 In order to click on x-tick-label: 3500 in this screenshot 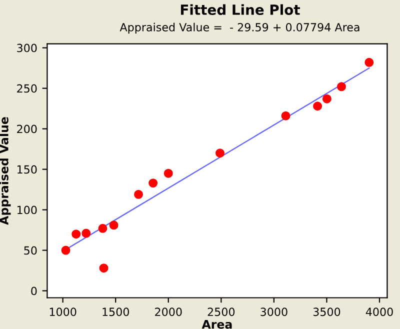, I will do `click(326, 312)`.